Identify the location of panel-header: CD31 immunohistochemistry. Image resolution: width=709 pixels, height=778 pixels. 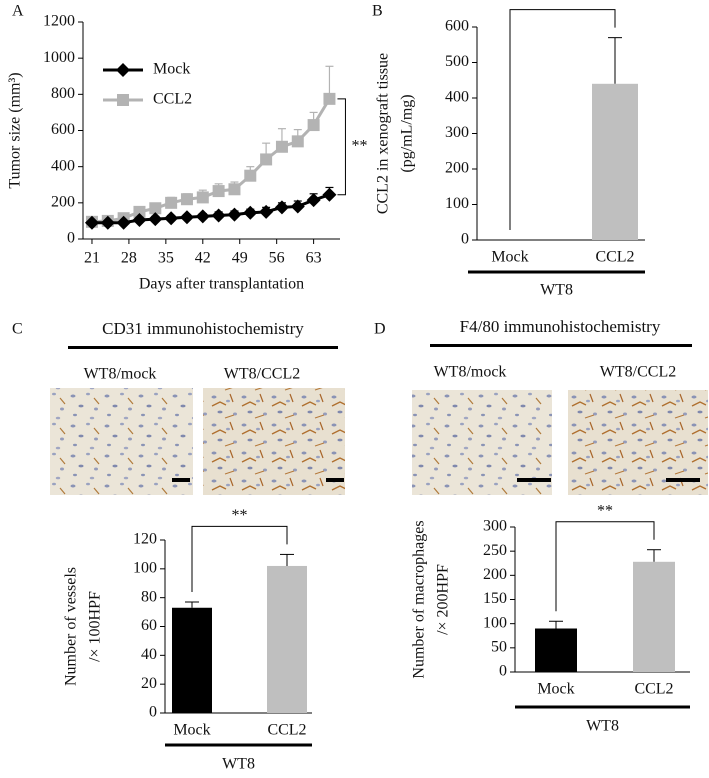
(203, 328).